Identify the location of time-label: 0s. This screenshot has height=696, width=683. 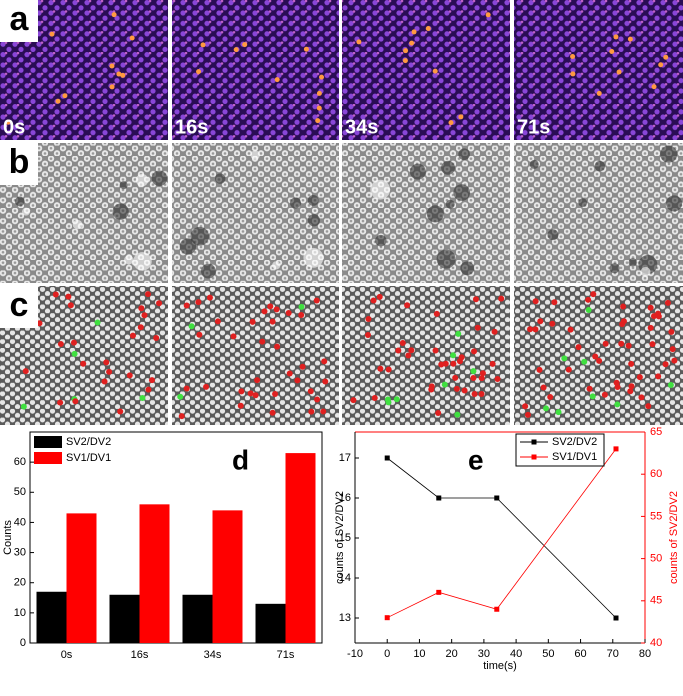
(14, 127).